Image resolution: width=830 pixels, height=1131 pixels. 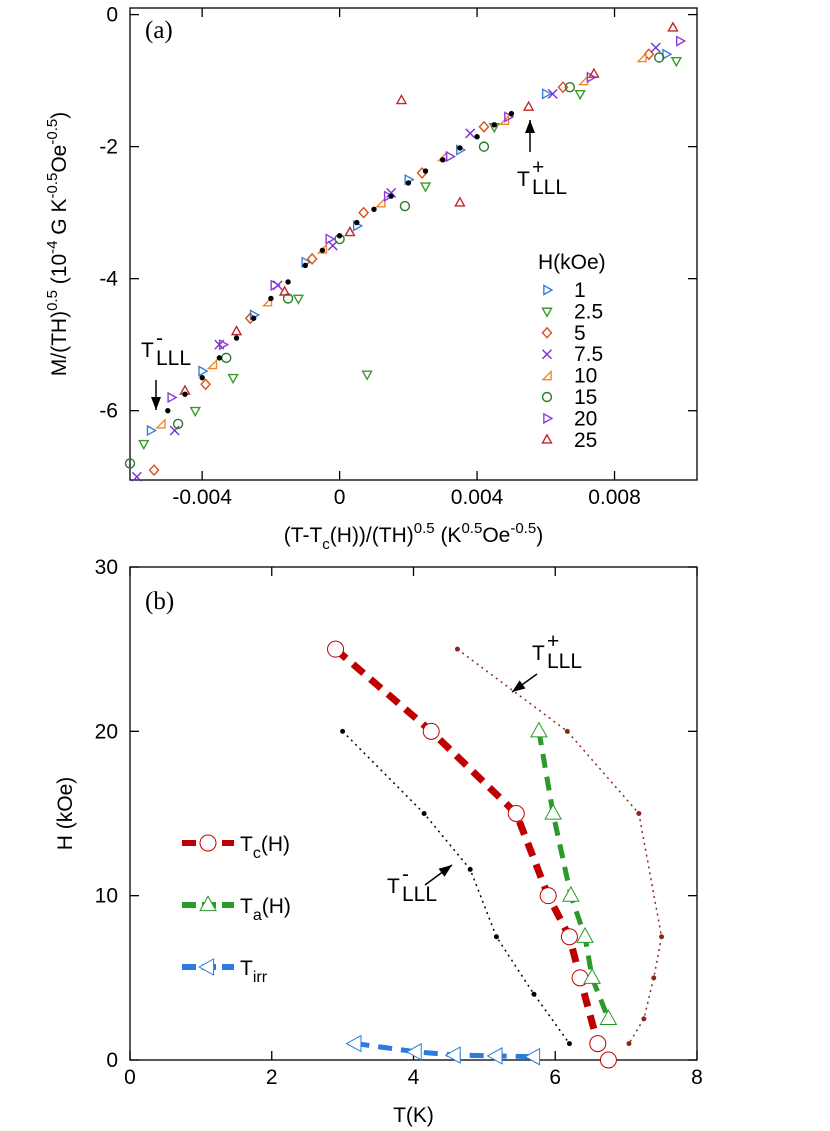 I want to click on panel-label: (a), so click(x=159, y=30).